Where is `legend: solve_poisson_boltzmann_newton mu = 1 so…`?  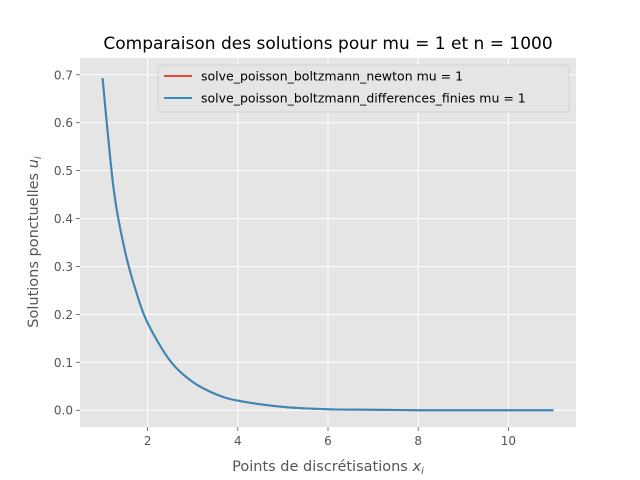
legend: solve_poisson_boltzmann_newton mu = 1 so… is located at coordinates (363, 88).